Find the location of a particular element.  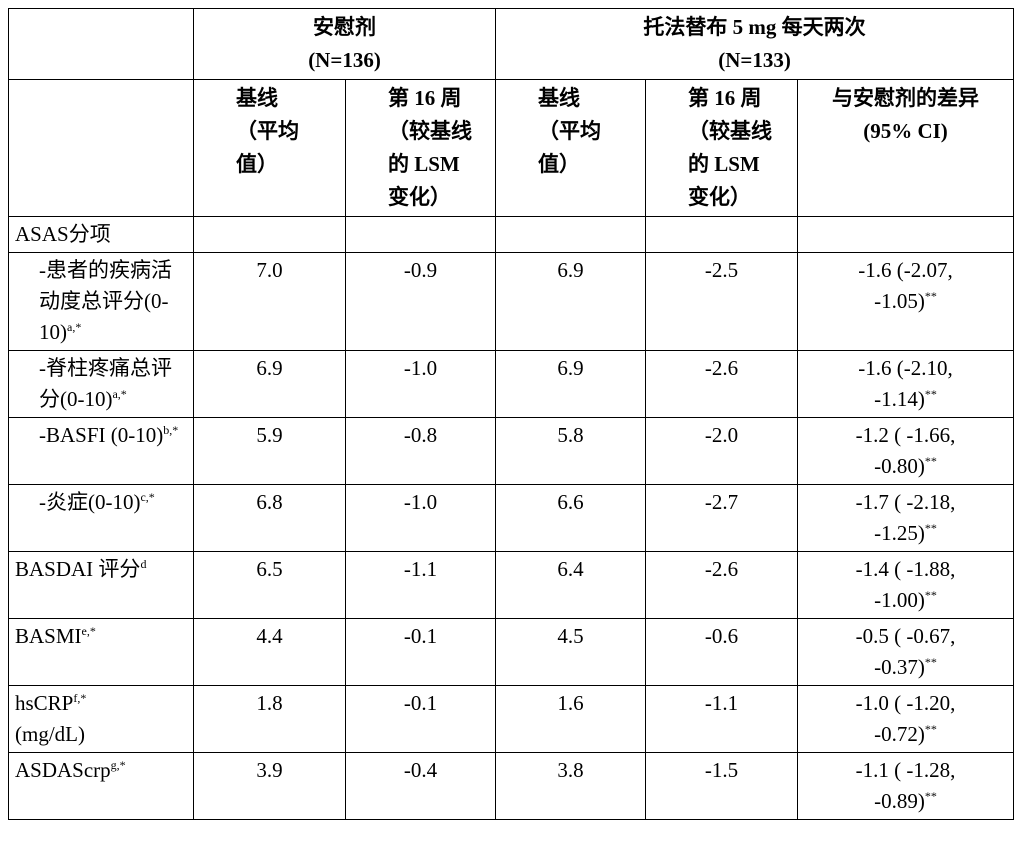

row-label: -患者的疾病活动度总评分(0-10)a,* is located at coordinates (101, 301).